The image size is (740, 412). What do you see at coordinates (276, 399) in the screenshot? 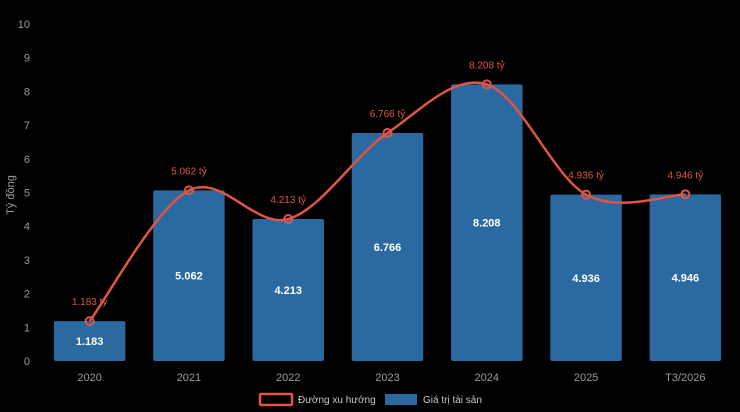
I see `legend-swatch-trend` at bounding box center [276, 399].